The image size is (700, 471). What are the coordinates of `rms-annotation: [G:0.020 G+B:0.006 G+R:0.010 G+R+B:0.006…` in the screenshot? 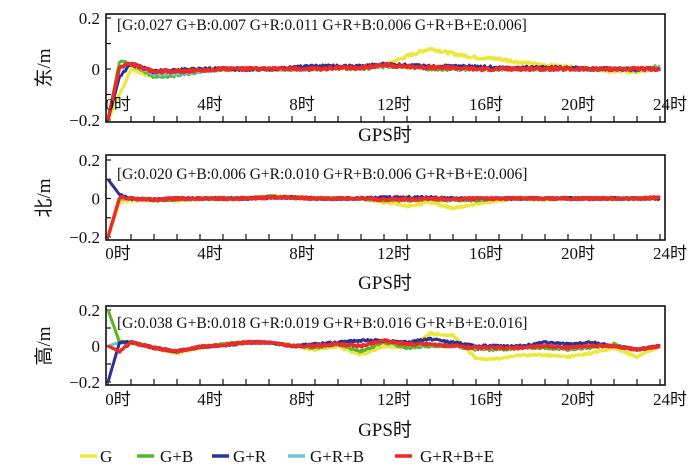 It's located at (322, 174).